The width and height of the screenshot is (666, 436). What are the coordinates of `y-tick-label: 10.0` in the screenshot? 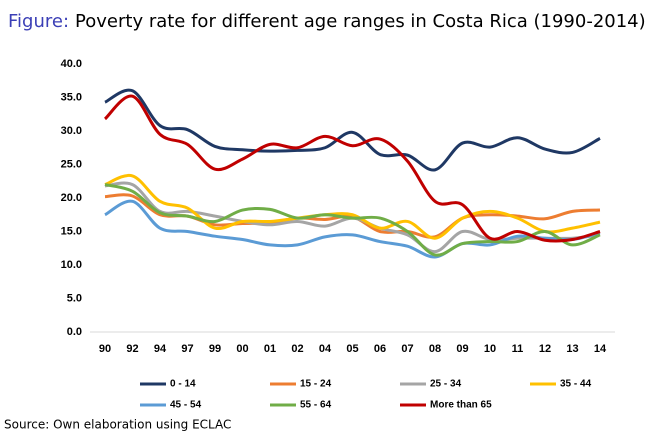 It's located at (71, 265).